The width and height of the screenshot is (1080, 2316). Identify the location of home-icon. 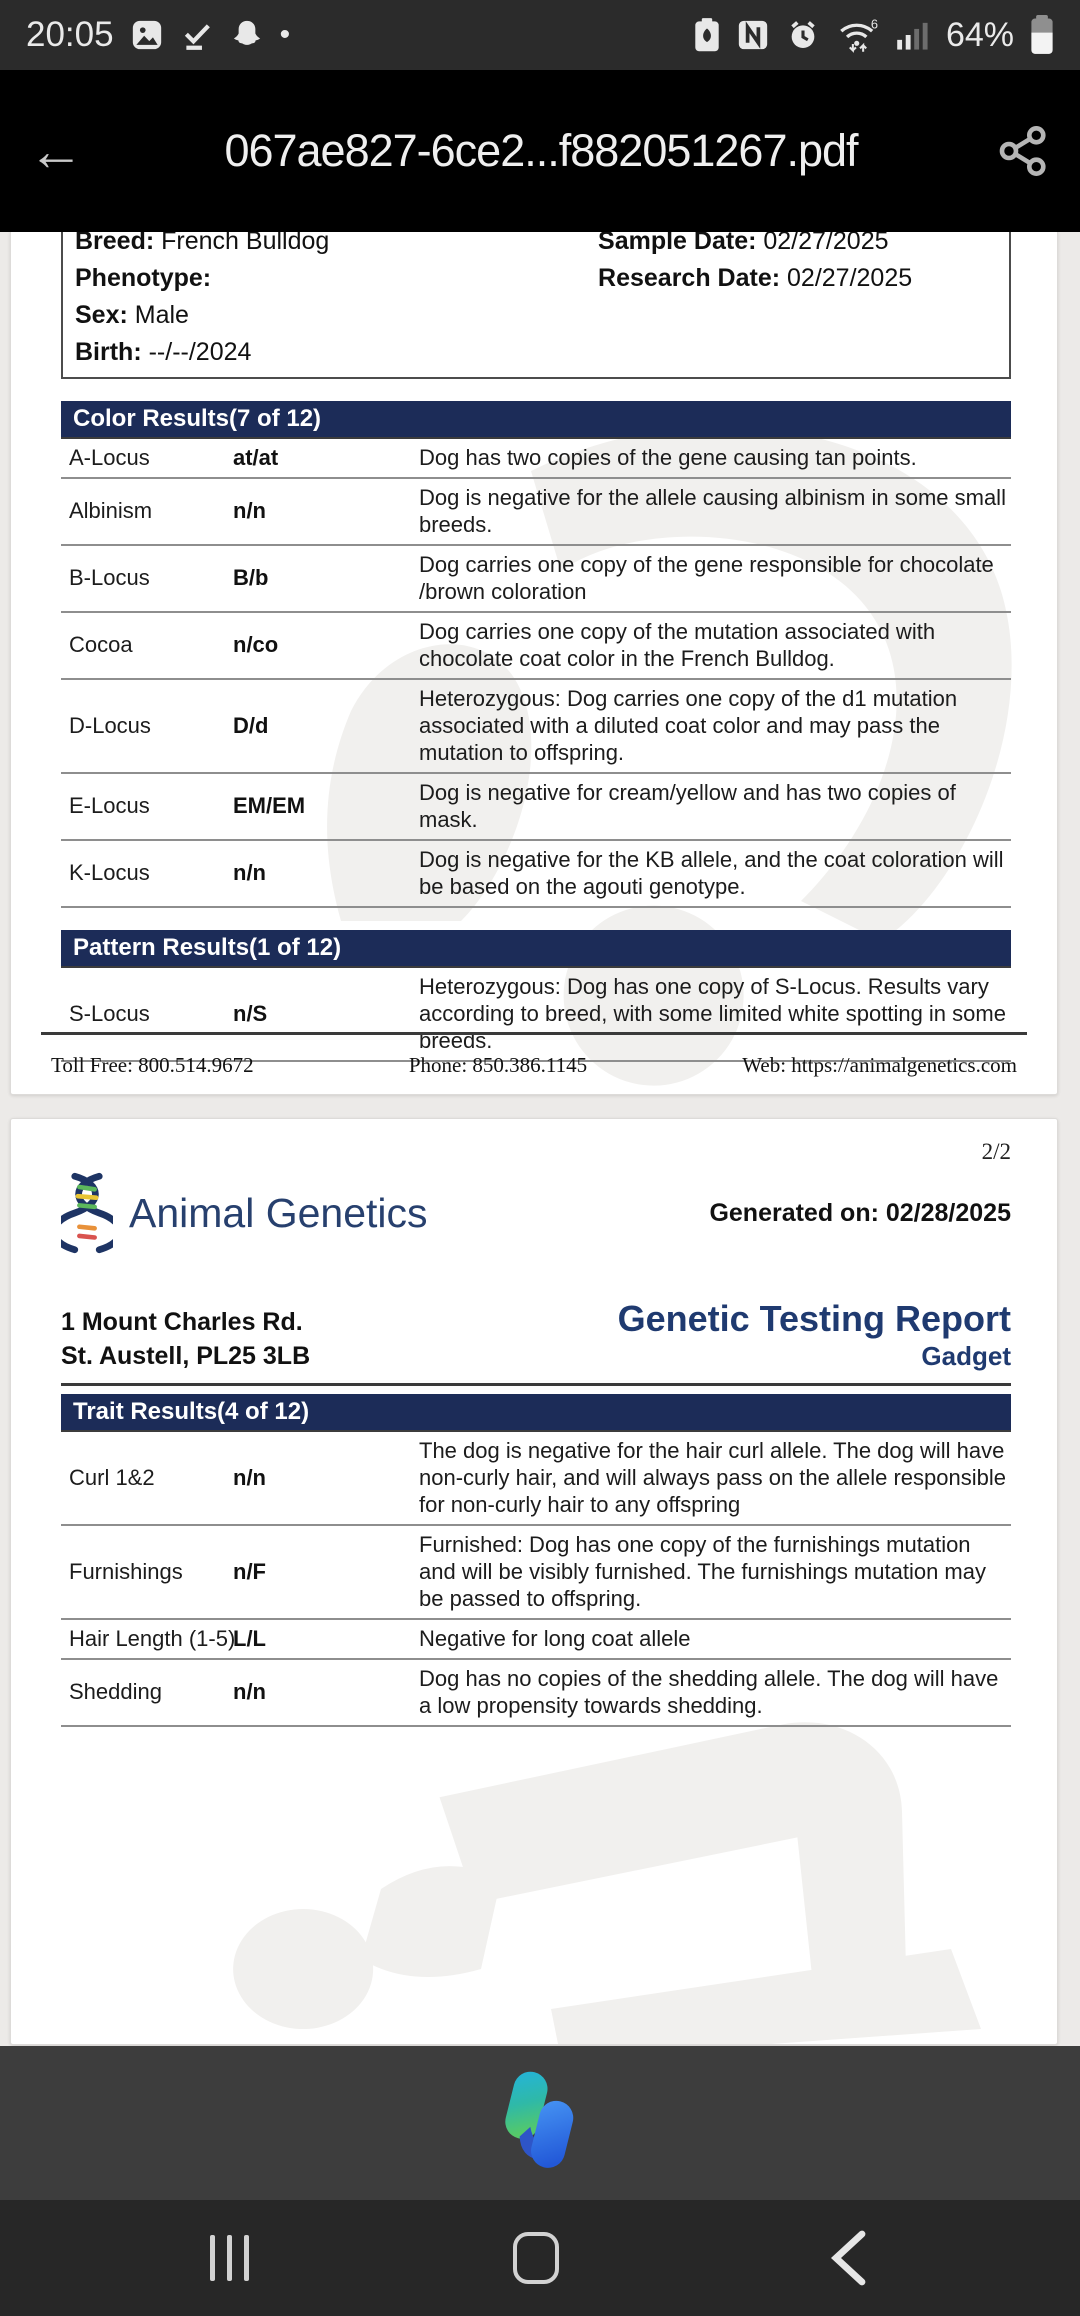
(536, 2258).